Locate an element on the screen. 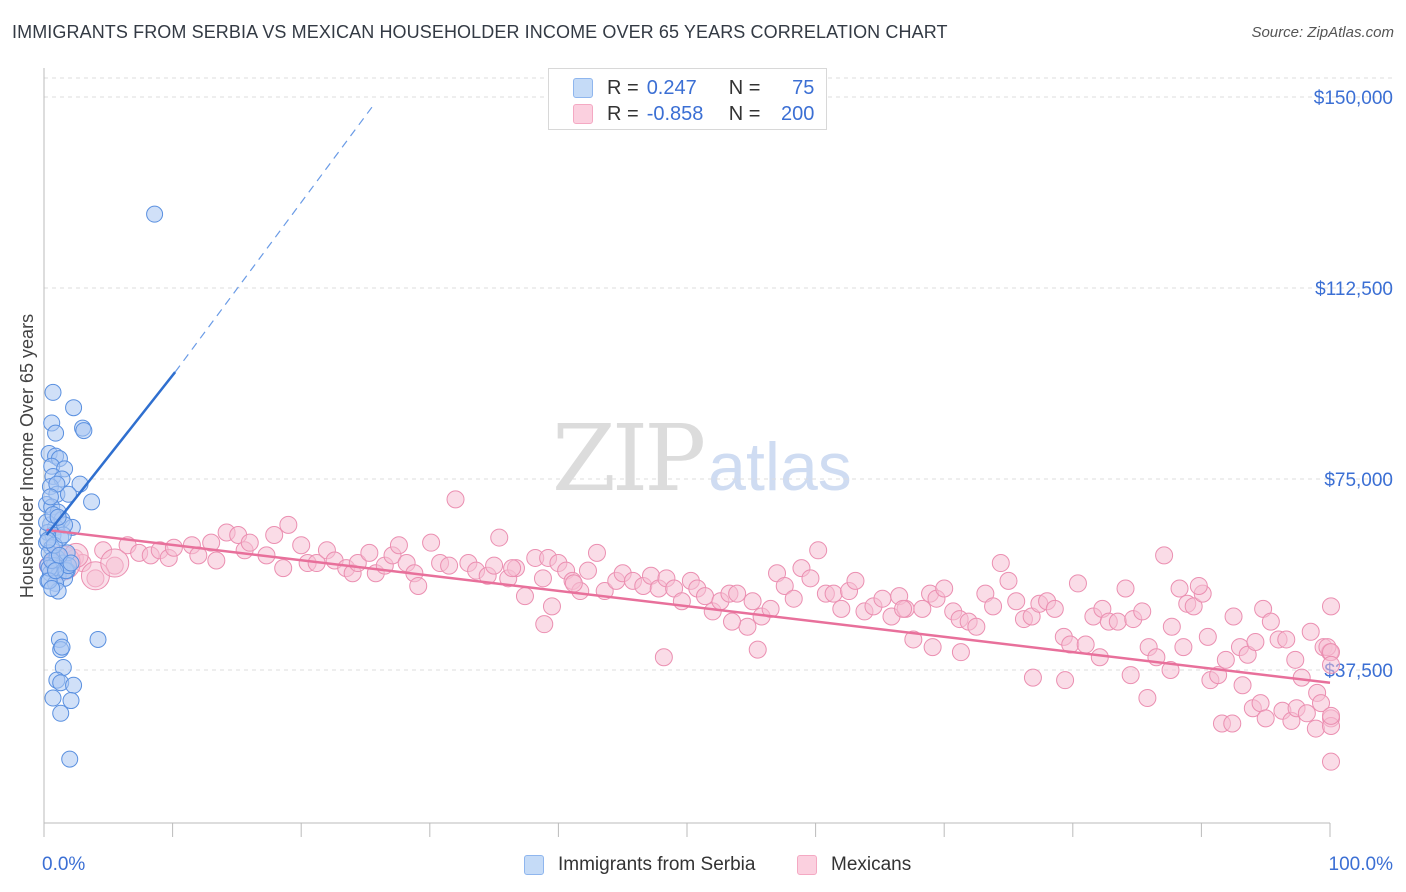  legend-stats-row-serbia: R = 0.247 N = 75 is located at coordinates (693, 88).